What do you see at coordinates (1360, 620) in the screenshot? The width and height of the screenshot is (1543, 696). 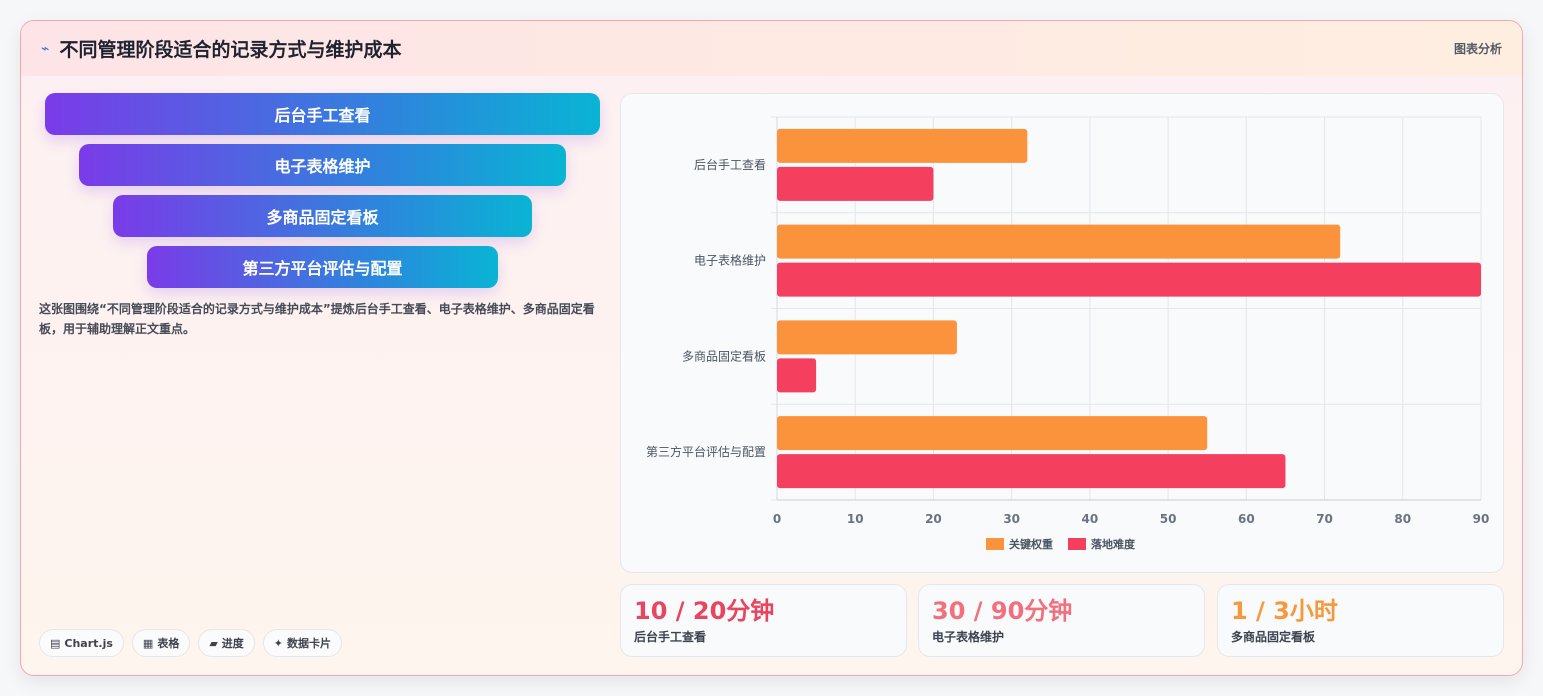 I see `kpi-card-3: 1 / 3小时 多商品固定看板` at bounding box center [1360, 620].